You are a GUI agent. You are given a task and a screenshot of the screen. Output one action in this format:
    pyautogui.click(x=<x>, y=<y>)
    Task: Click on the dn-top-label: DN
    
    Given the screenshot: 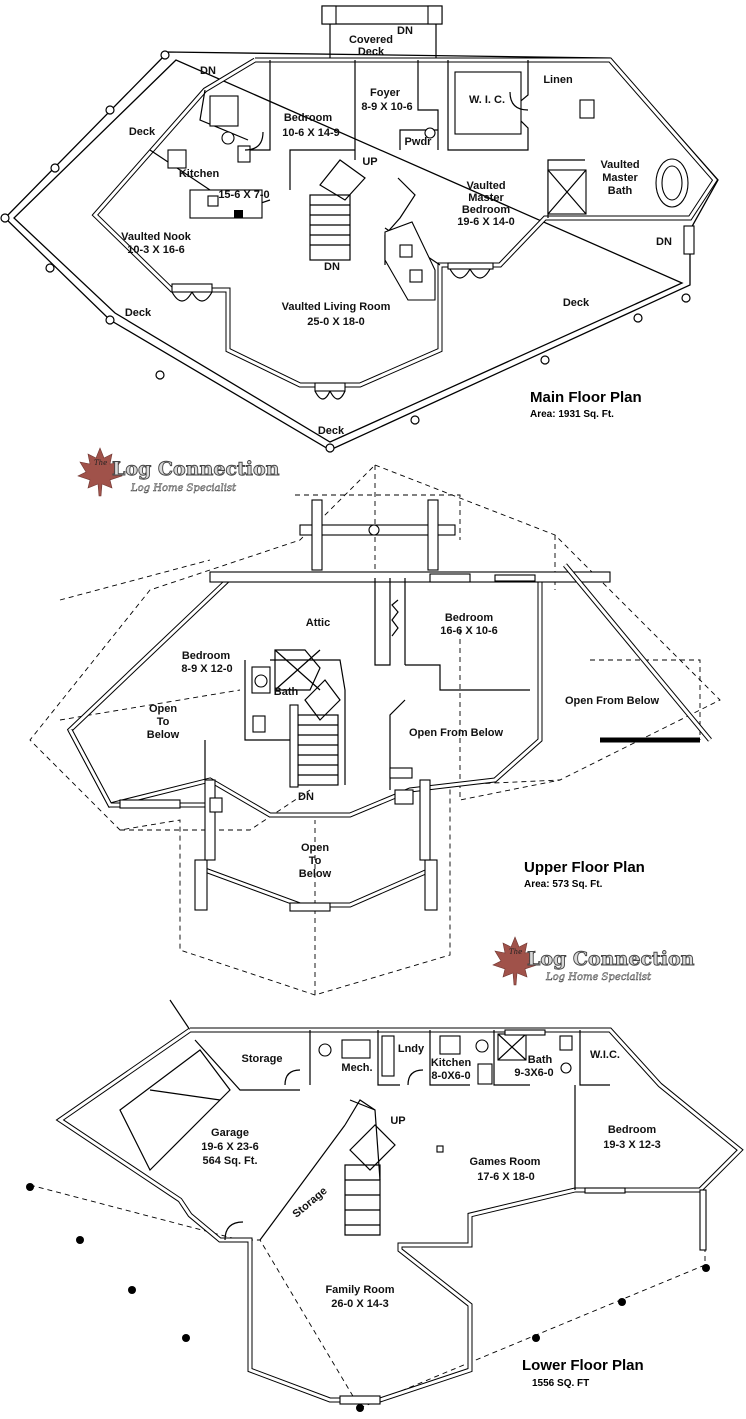 What is the action you would take?
    pyautogui.click(x=405, y=31)
    